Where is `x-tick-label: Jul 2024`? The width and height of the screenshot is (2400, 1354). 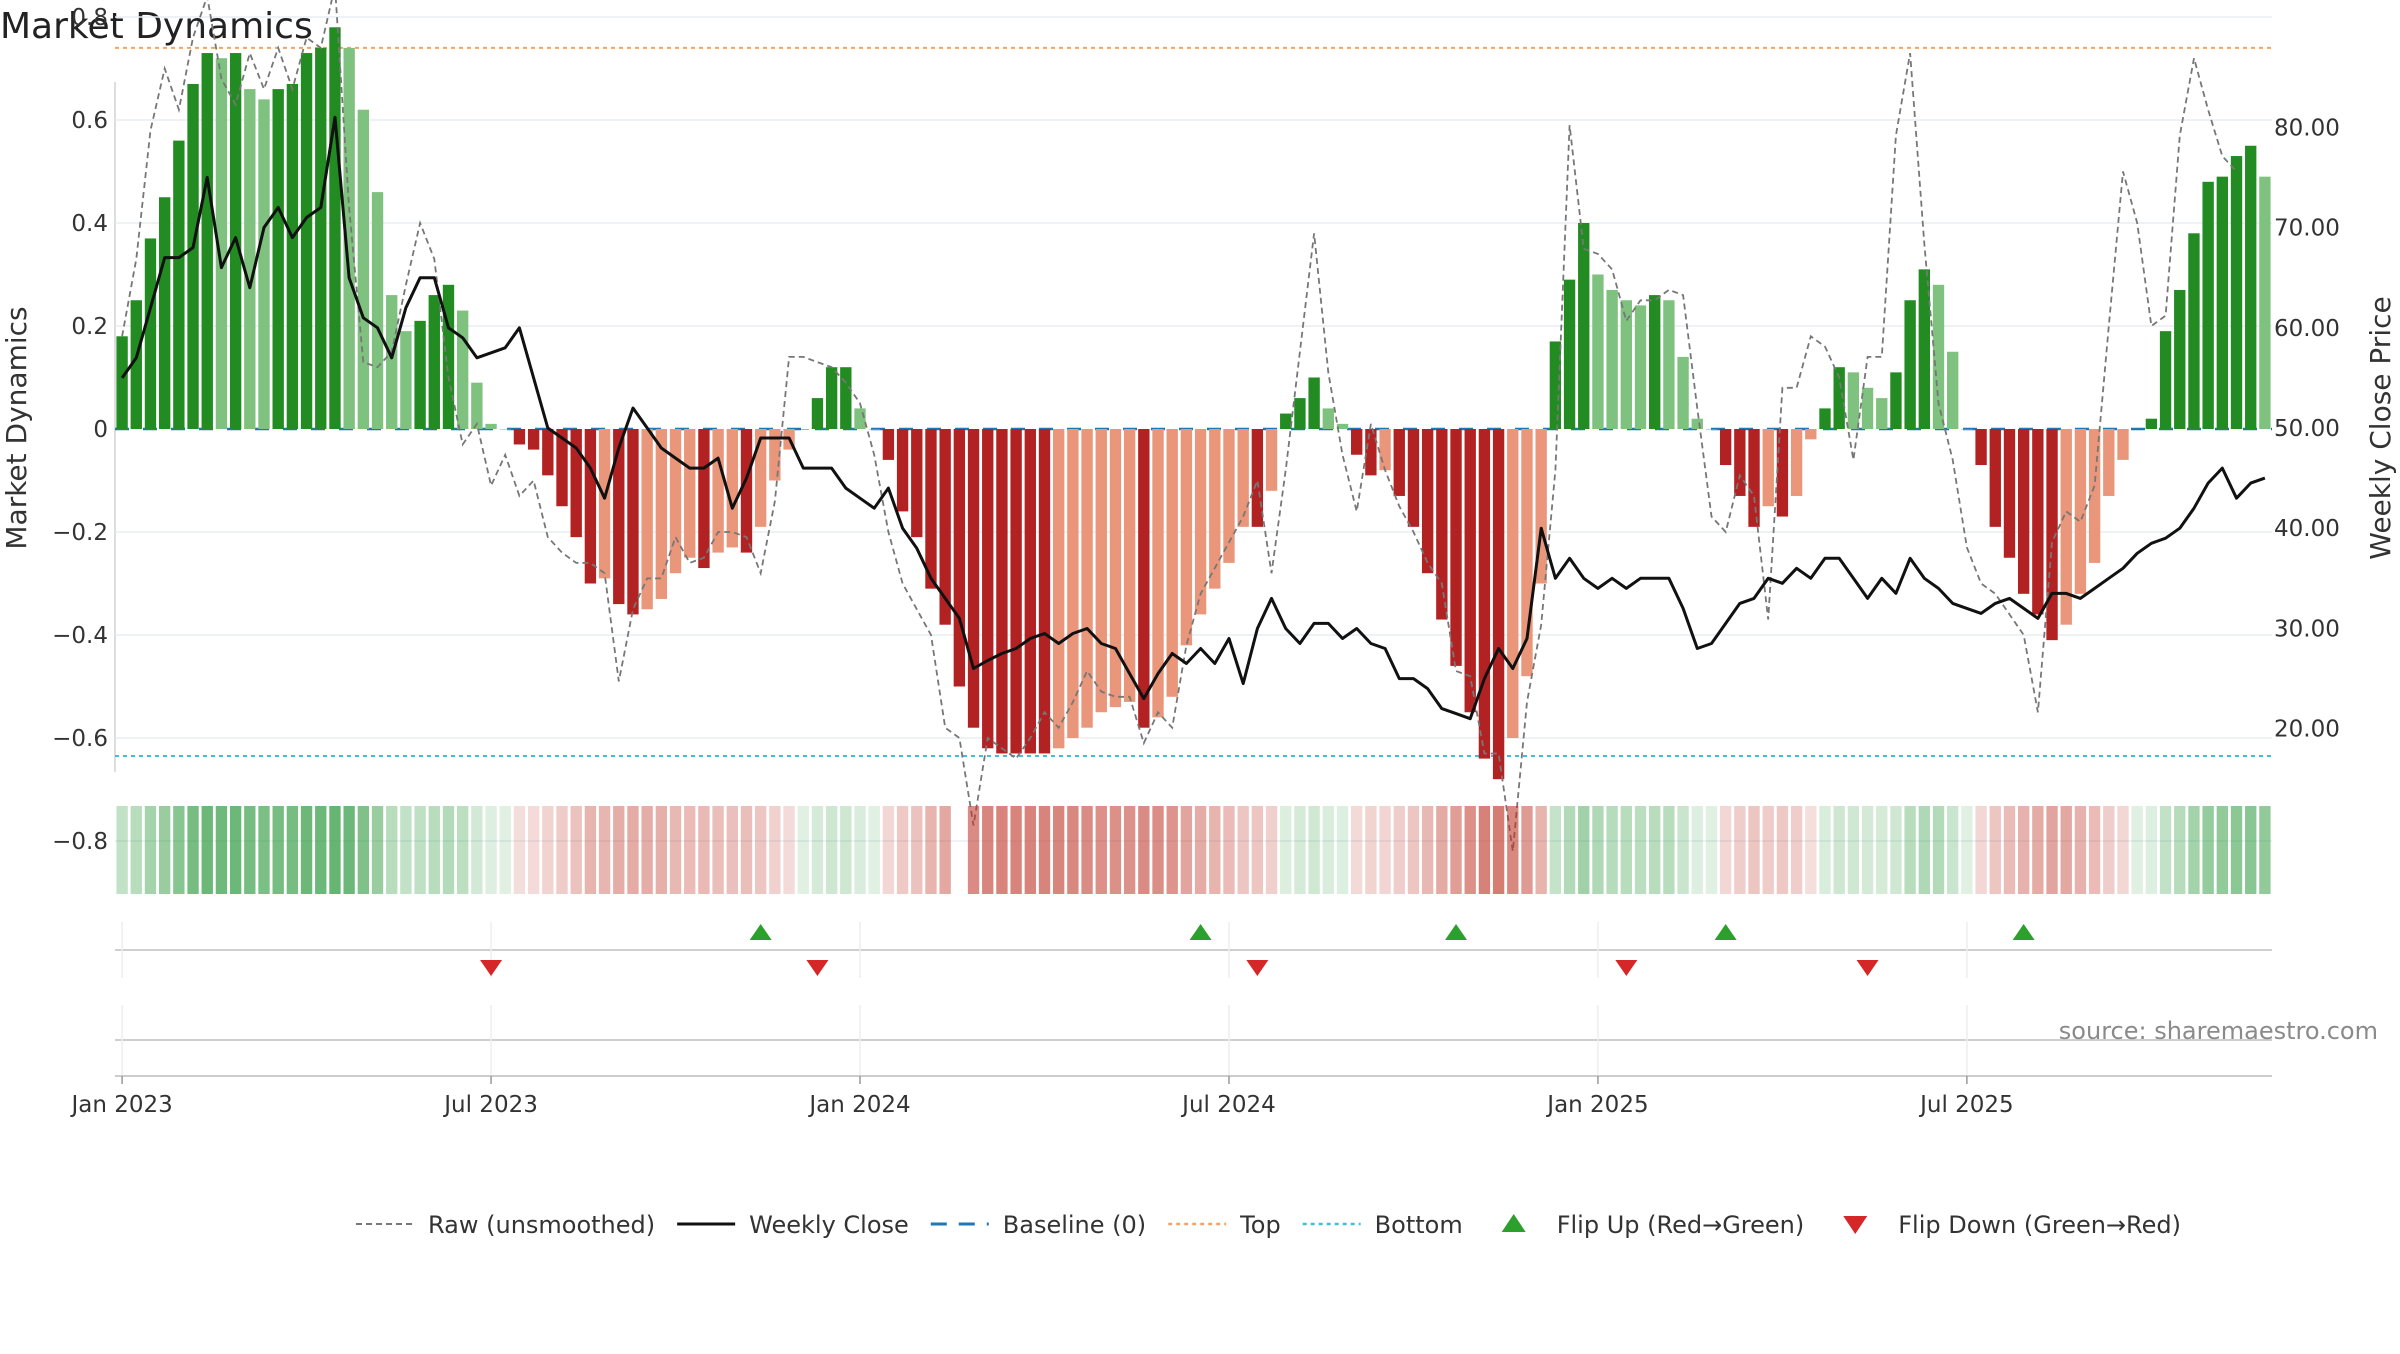
x-tick-label: Jul 2024 is located at coordinates (1228, 1105).